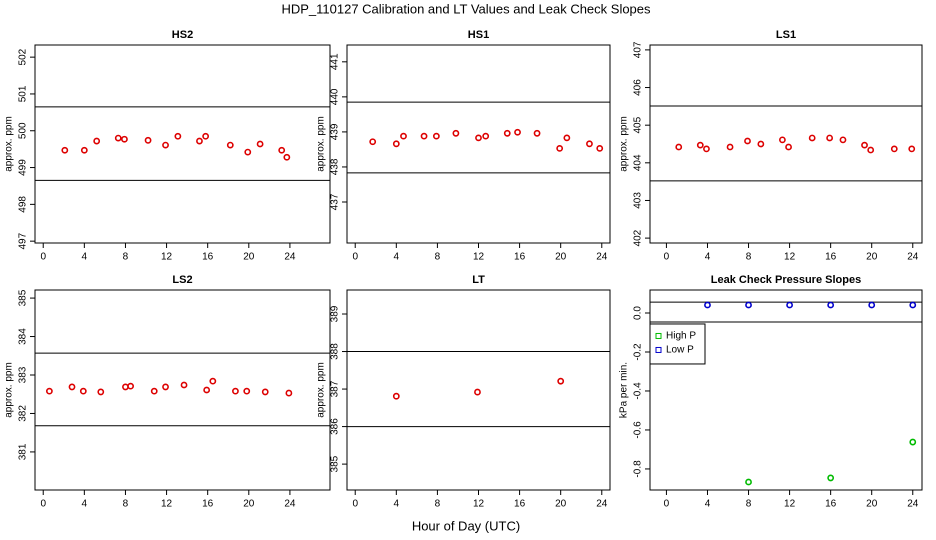 This screenshot has width=936, height=540. What do you see at coordinates (681, 336) in the screenshot?
I see `legend-label: High P` at bounding box center [681, 336].